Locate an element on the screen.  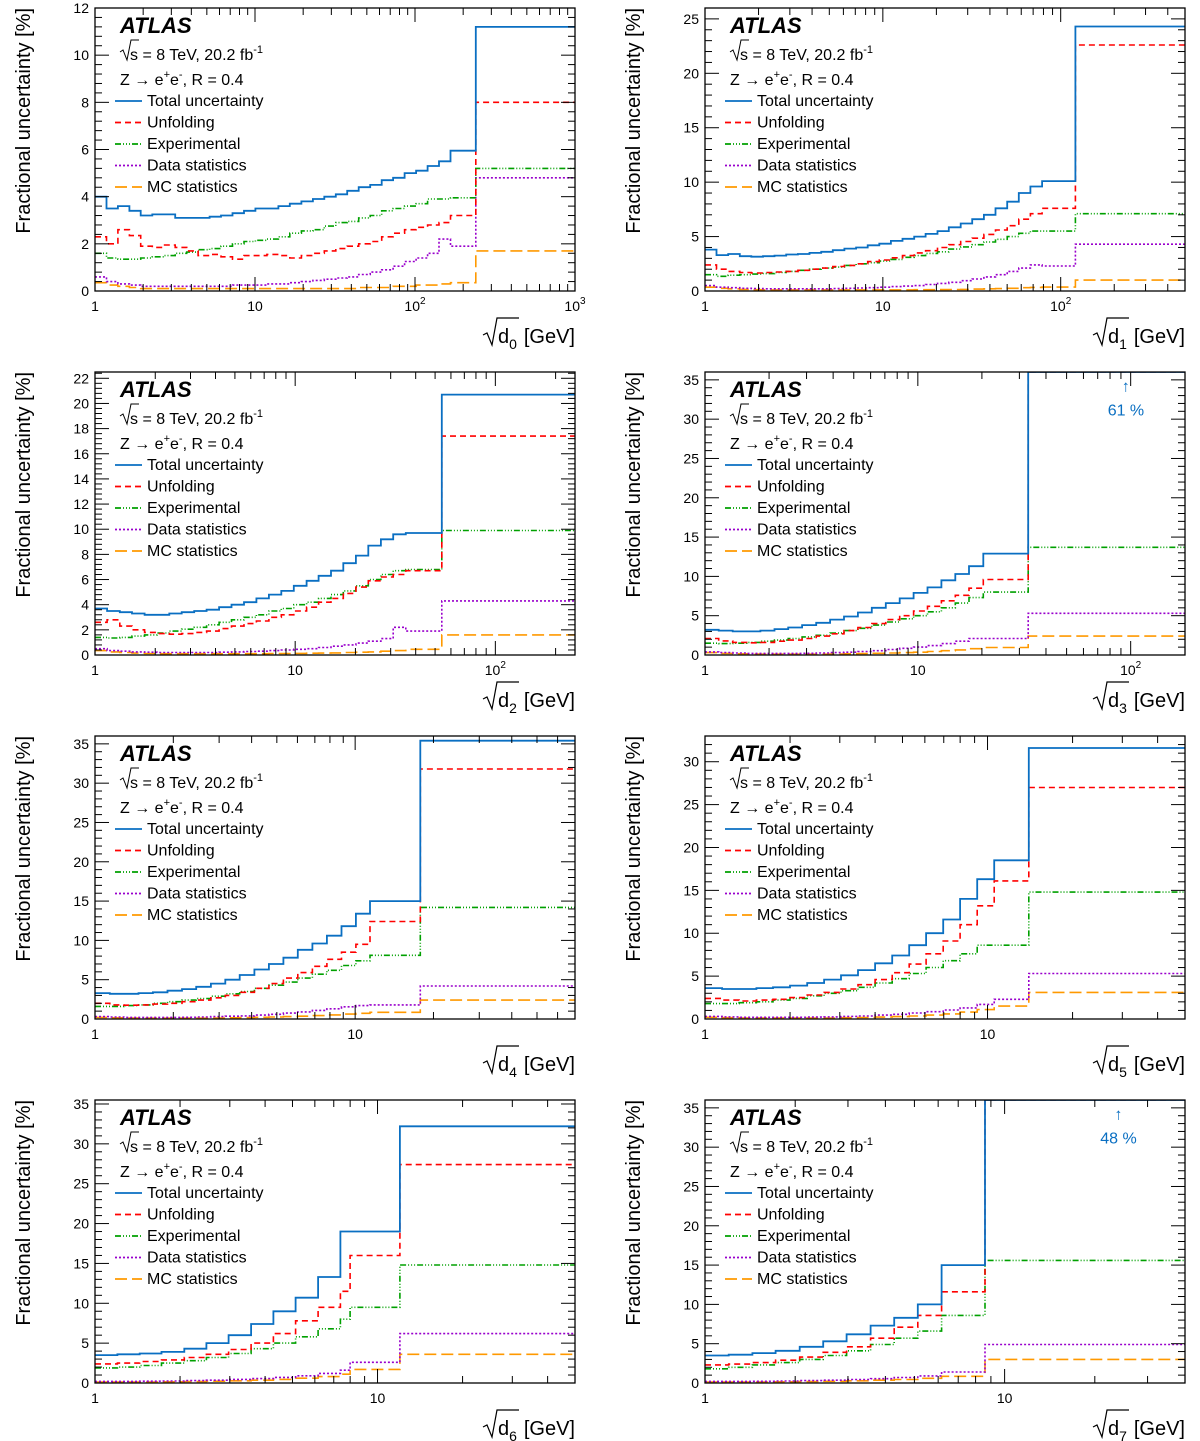
x-axis-title: [GeV] d1 is located at coordinates (1138, 334).